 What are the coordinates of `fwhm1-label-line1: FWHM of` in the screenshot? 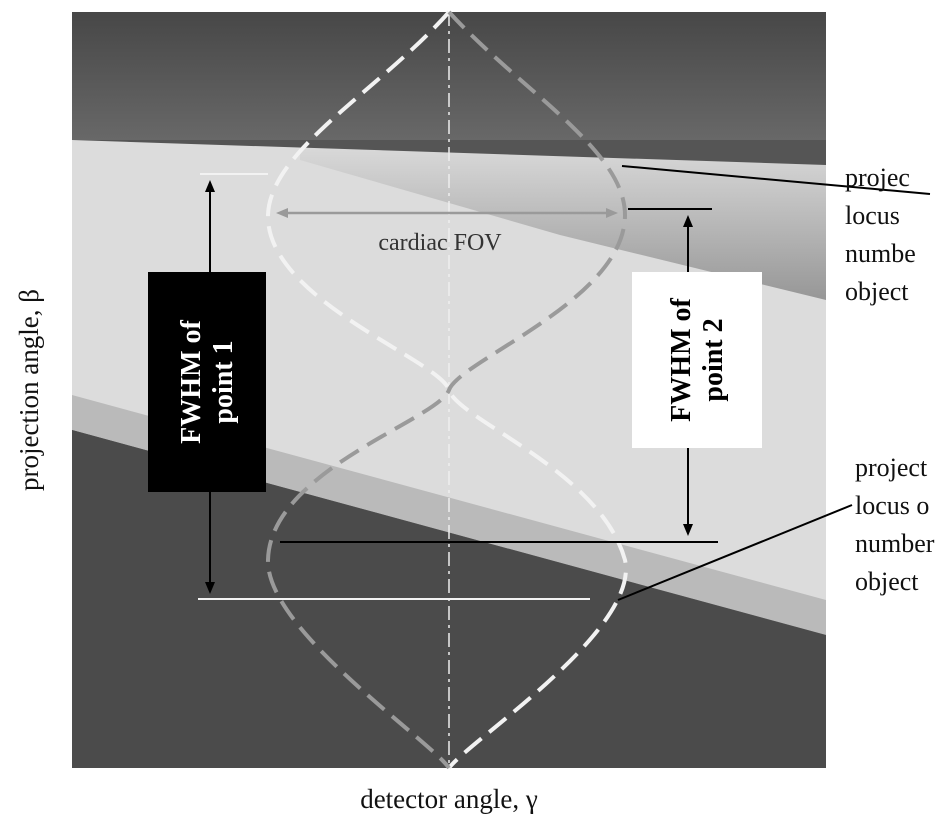 It's located at (191, 382).